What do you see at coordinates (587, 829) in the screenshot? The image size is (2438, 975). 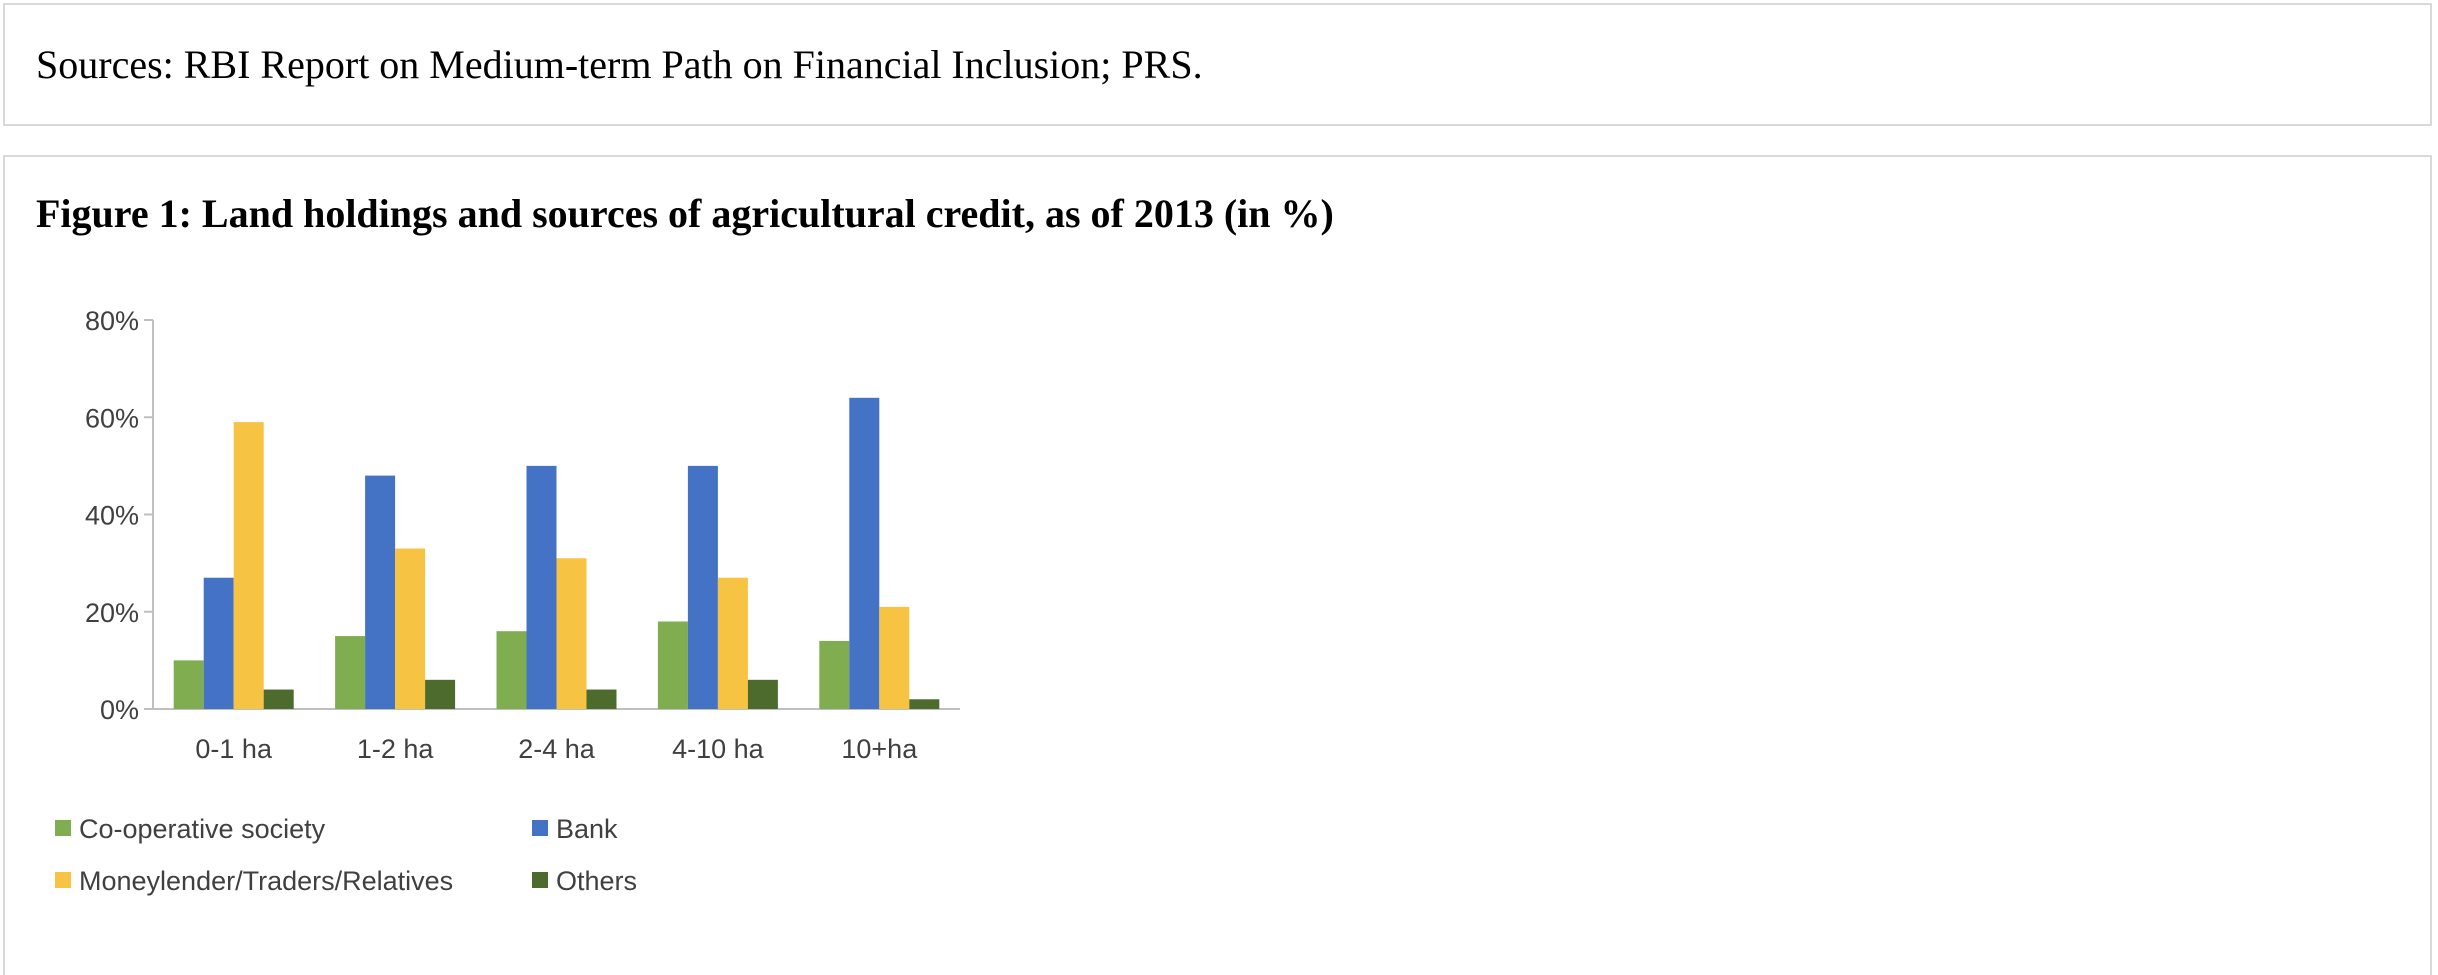 I see `legend-label: Bank` at bounding box center [587, 829].